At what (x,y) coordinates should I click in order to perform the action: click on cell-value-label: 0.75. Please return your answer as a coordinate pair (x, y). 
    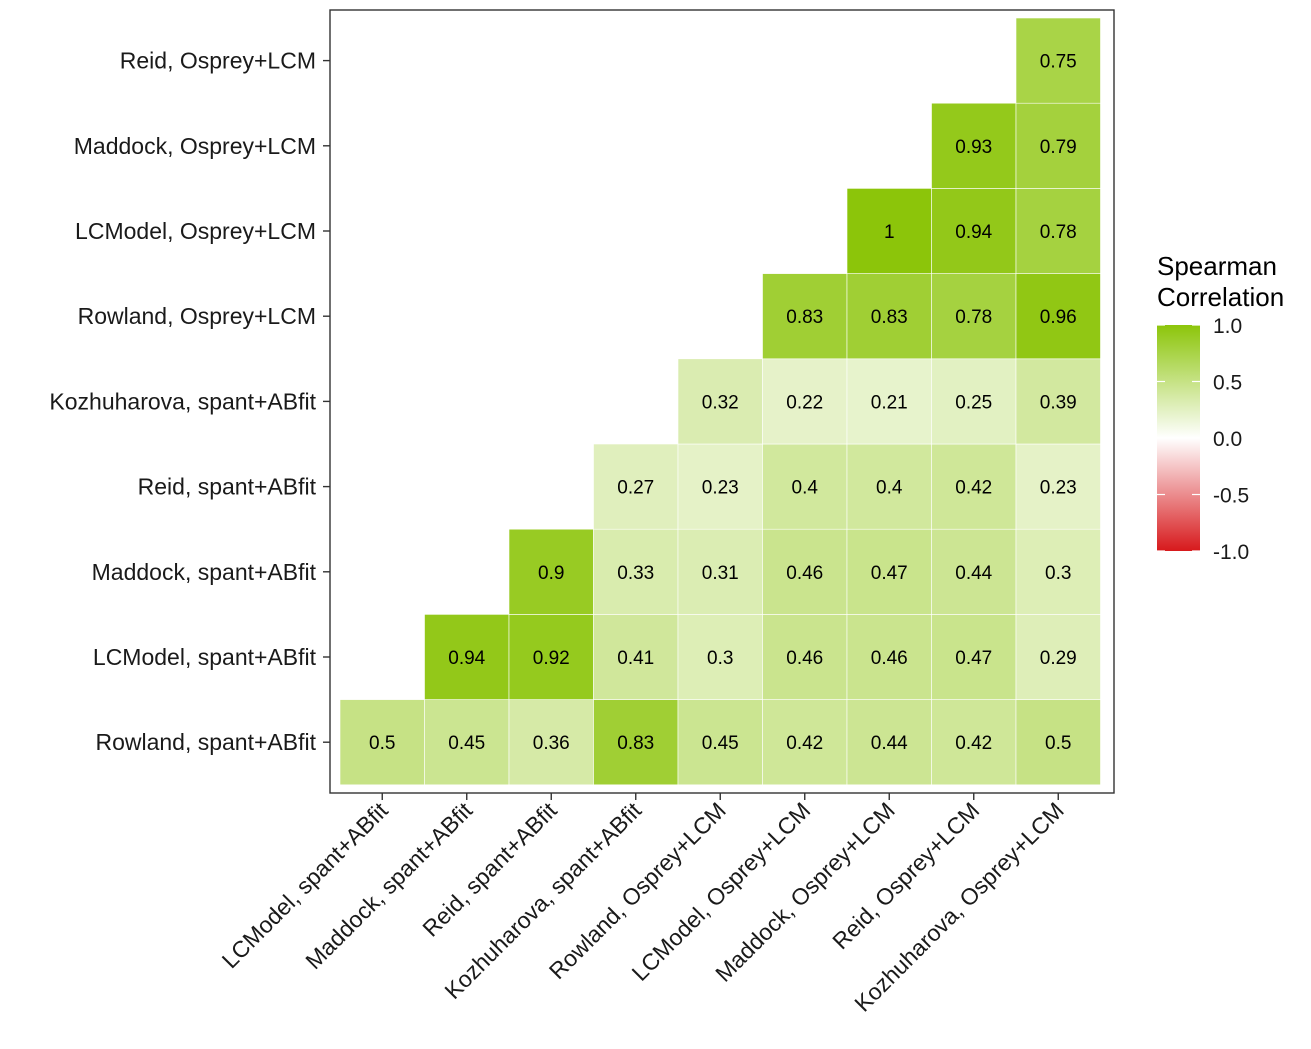
    Looking at the image, I should click on (1058, 62).